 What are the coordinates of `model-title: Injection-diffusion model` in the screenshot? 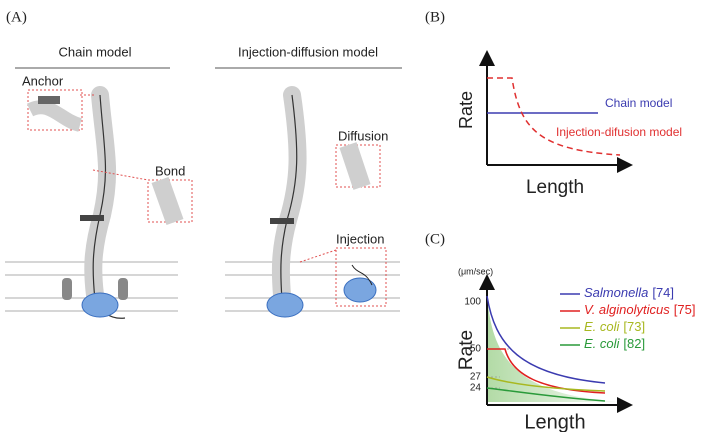 It's located at (308, 51).